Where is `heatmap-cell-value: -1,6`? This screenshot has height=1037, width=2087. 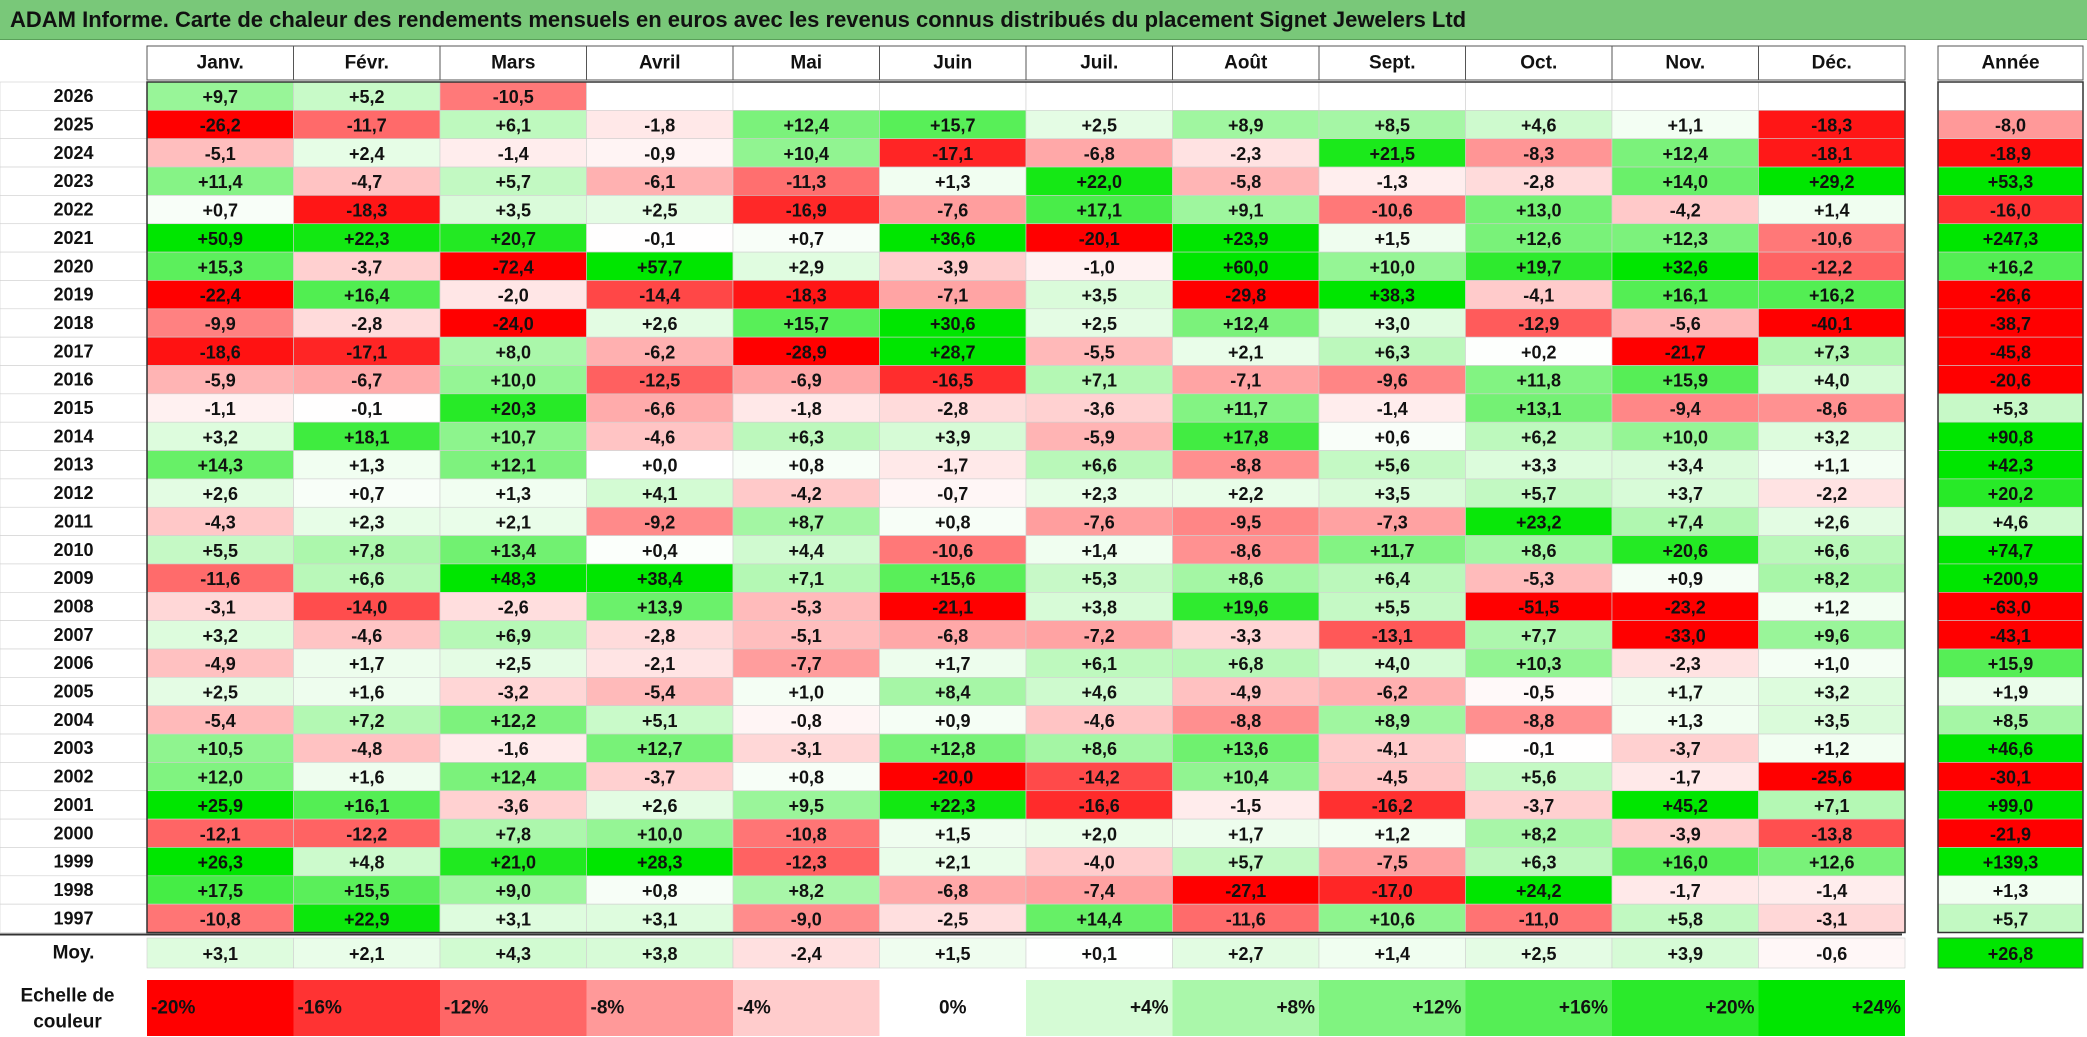 heatmap-cell-value: -1,6 is located at coordinates (513, 749).